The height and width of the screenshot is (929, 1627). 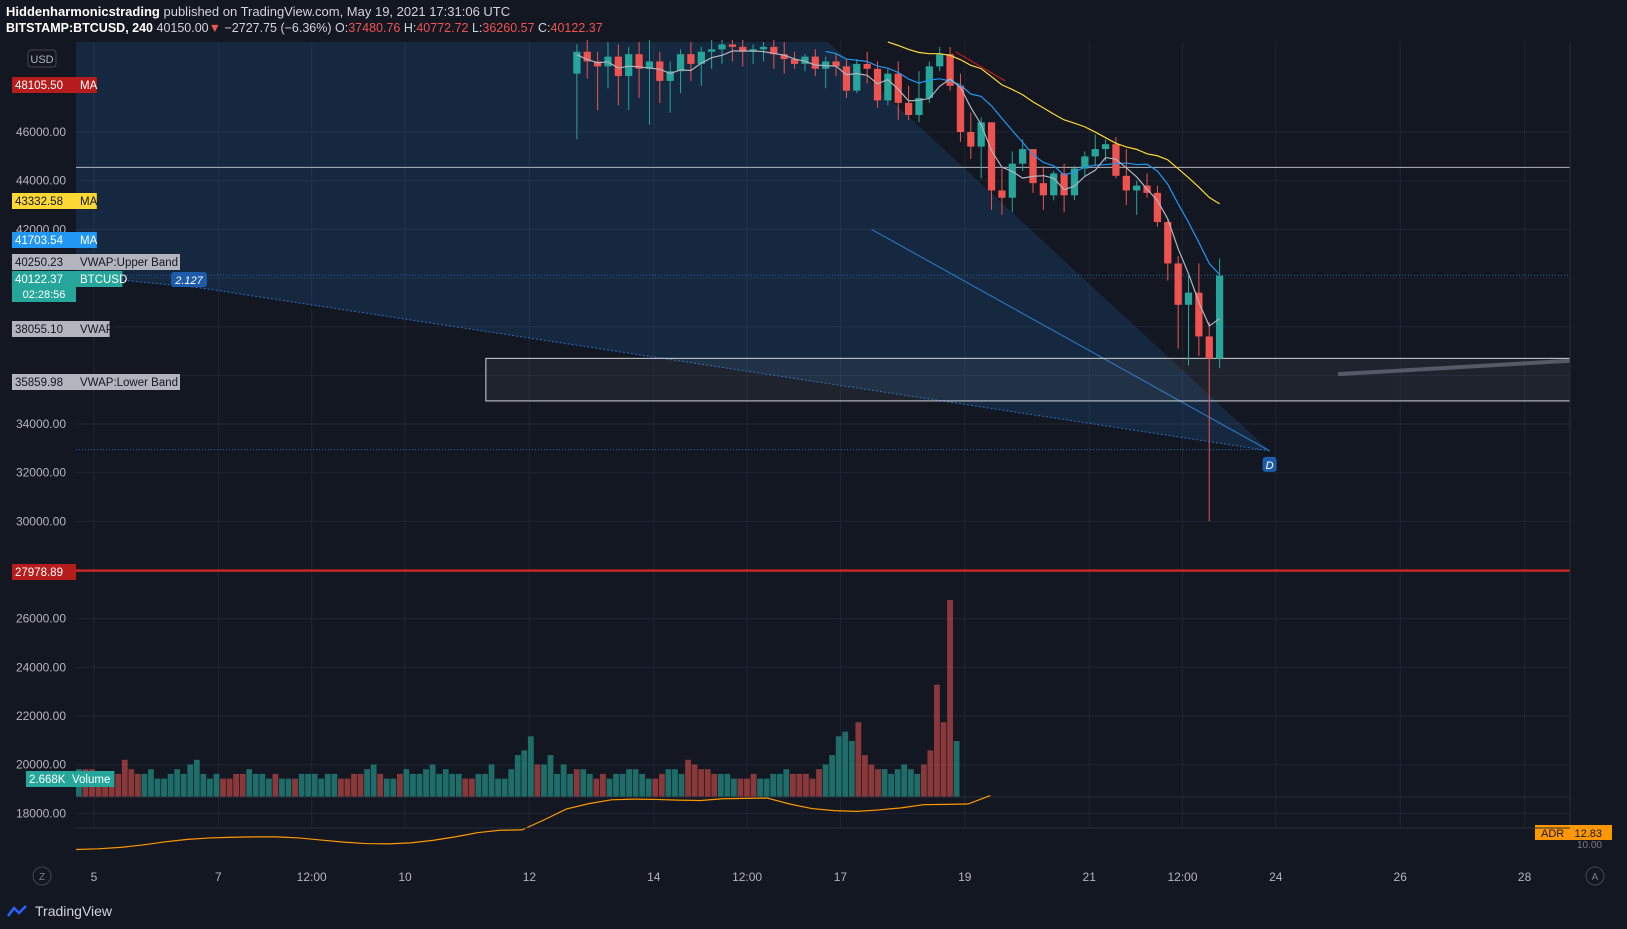 What do you see at coordinates (182, 28) in the screenshot?
I see `last-price: 40150.00` at bounding box center [182, 28].